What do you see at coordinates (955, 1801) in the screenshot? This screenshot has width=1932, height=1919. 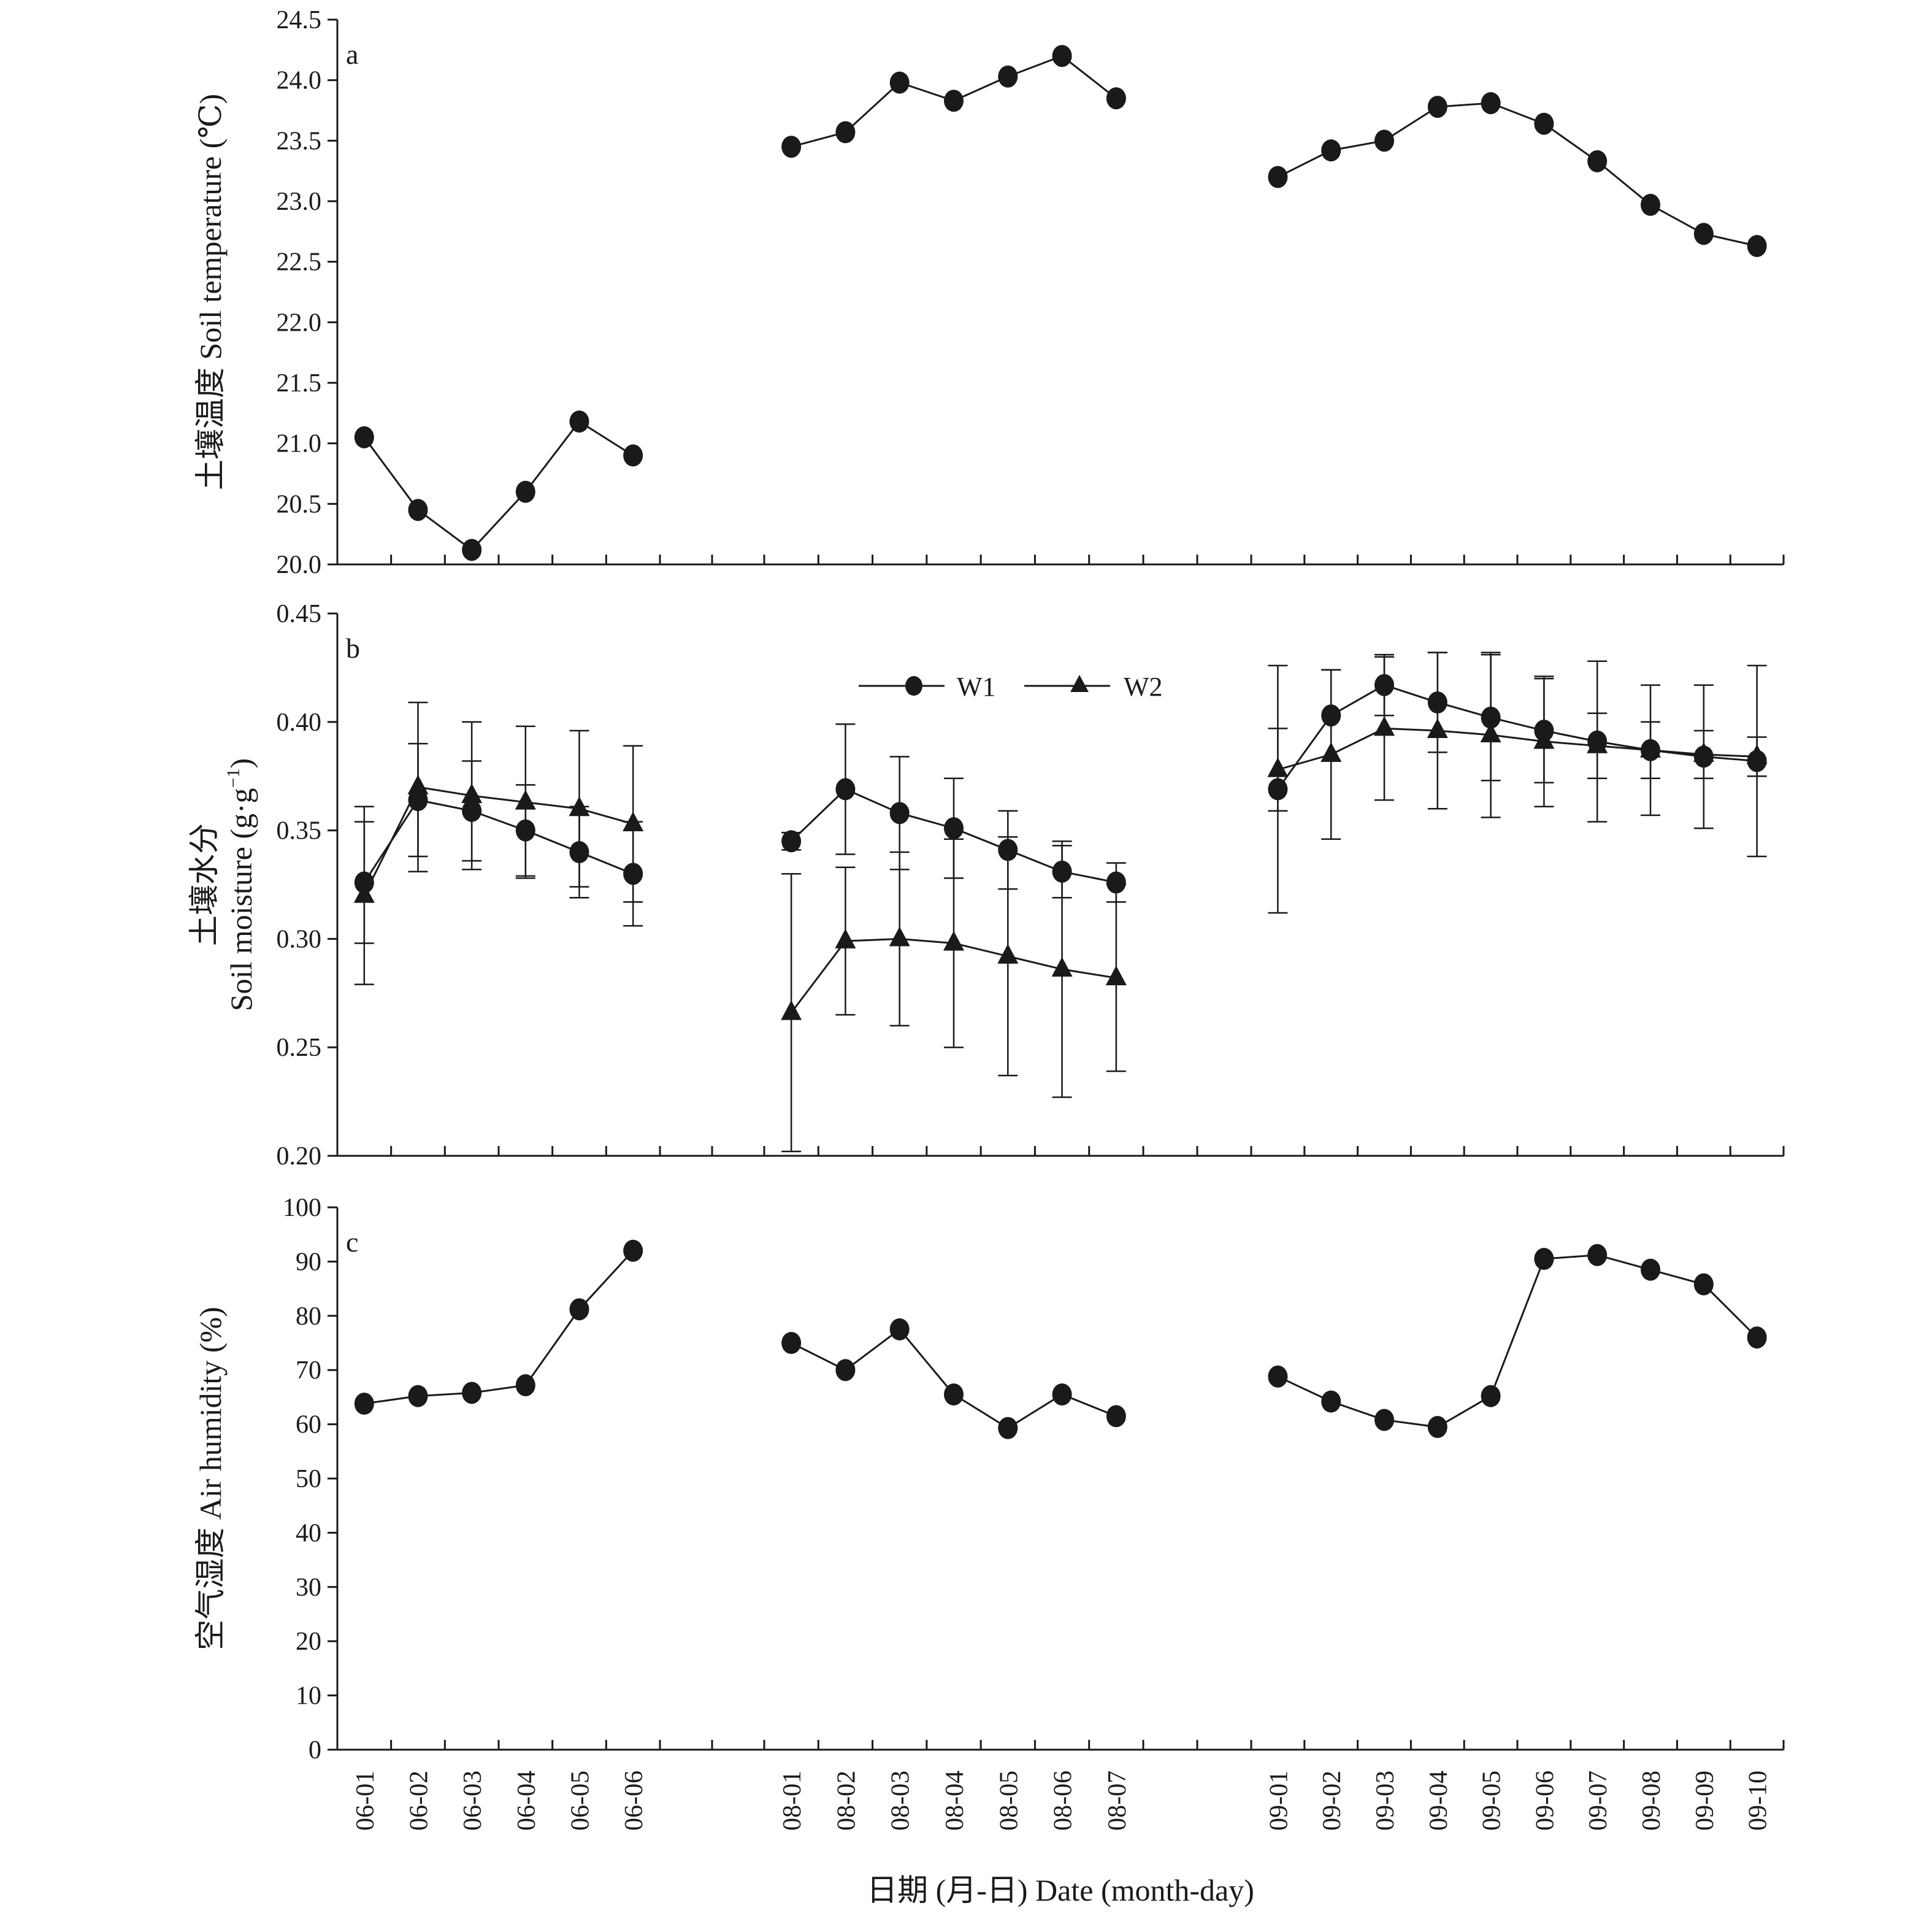 I see `x-tick-label: 08-04` at bounding box center [955, 1801].